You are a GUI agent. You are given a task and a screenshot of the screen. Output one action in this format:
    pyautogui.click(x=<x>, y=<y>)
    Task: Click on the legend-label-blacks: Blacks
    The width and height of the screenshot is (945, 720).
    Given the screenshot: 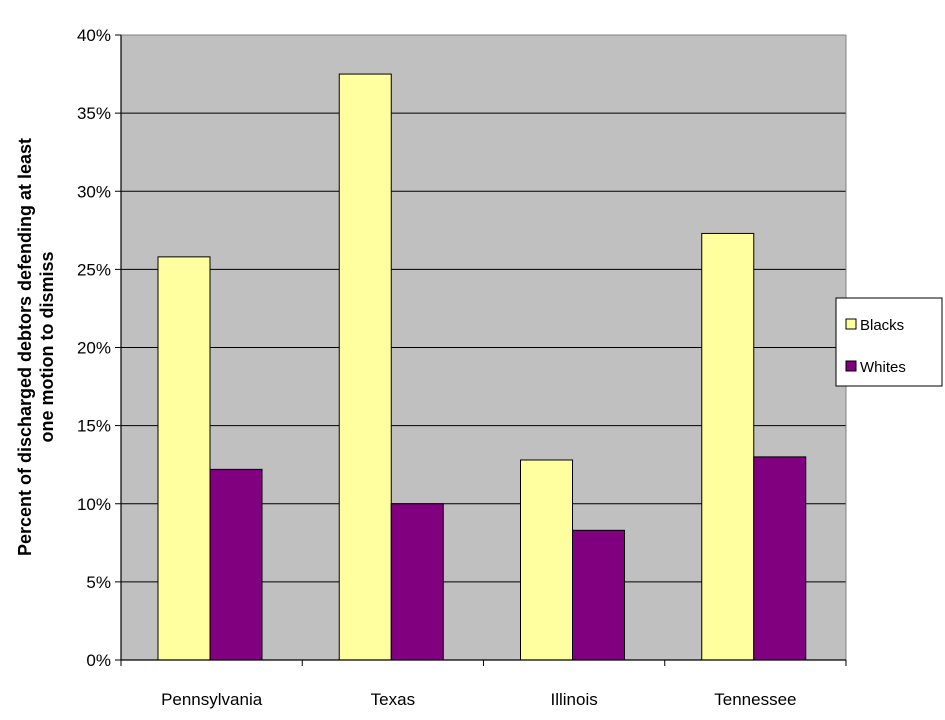 What is the action you would take?
    pyautogui.click(x=882, y=325)
    